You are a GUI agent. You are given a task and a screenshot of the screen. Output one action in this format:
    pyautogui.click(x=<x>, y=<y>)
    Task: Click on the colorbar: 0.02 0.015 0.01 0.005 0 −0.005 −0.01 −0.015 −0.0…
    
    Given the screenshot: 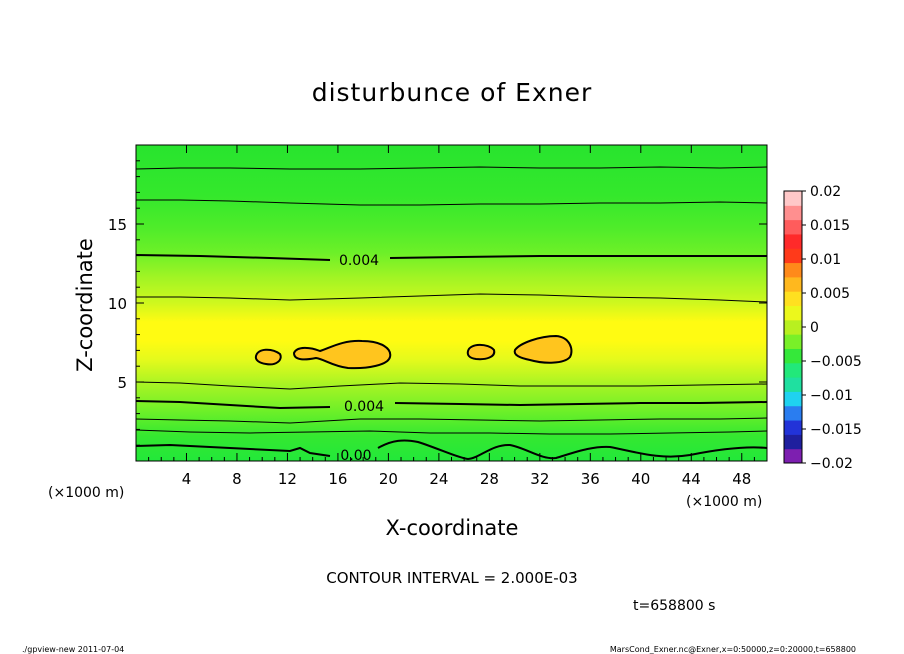 What is the action you would take?
    pyautogui.click(x=822, y=328)
    